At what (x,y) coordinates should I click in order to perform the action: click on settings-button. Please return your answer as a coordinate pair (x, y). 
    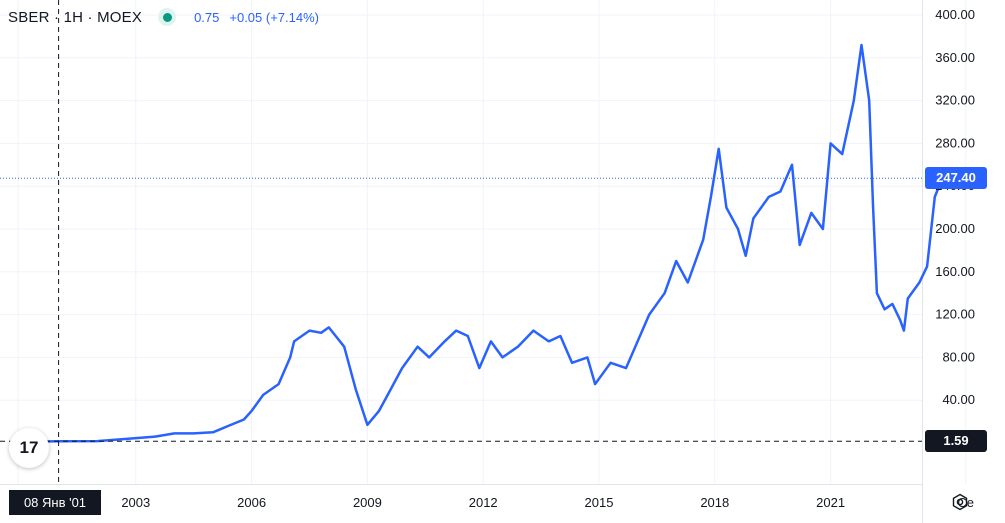
    Looking at the image, I should click on (960, 502).